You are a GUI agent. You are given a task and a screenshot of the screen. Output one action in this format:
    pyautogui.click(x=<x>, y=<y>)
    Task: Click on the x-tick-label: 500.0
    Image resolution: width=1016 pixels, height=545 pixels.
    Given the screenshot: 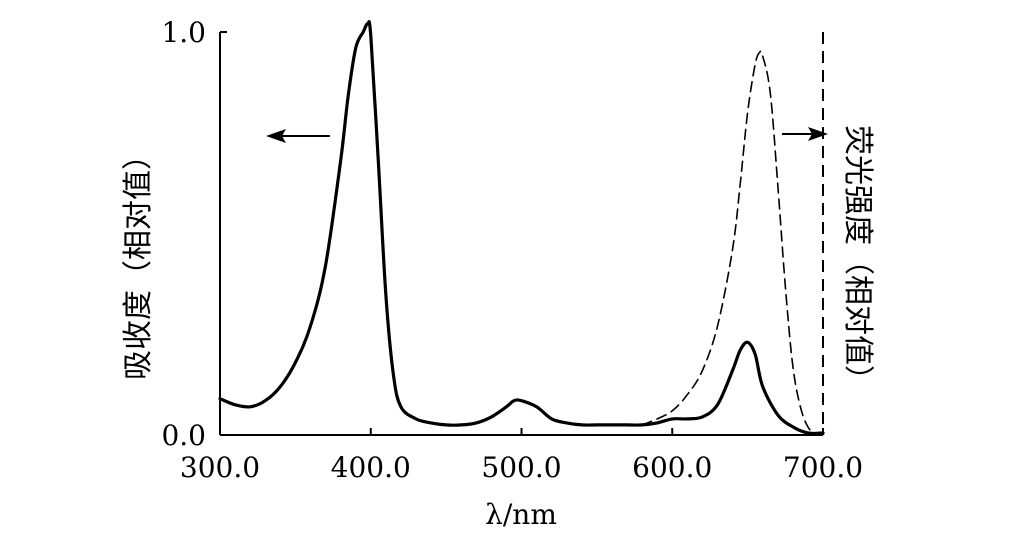 What is the action you would take?
    pyautogui.click(x=521, y=467)
    